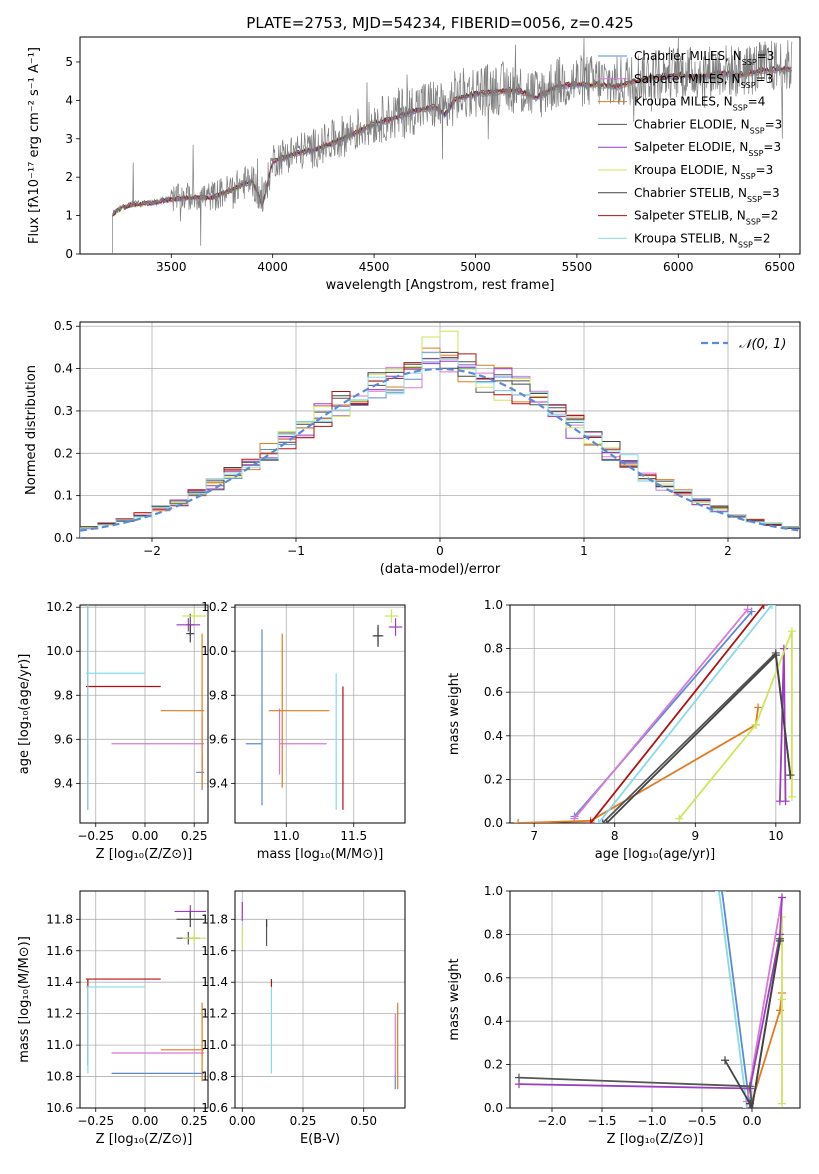 This screenshot has width=819, height=1174. Describe the element at coordinates (69, 216) in the screenshot. I see `y-tick-label: 1` at that location.